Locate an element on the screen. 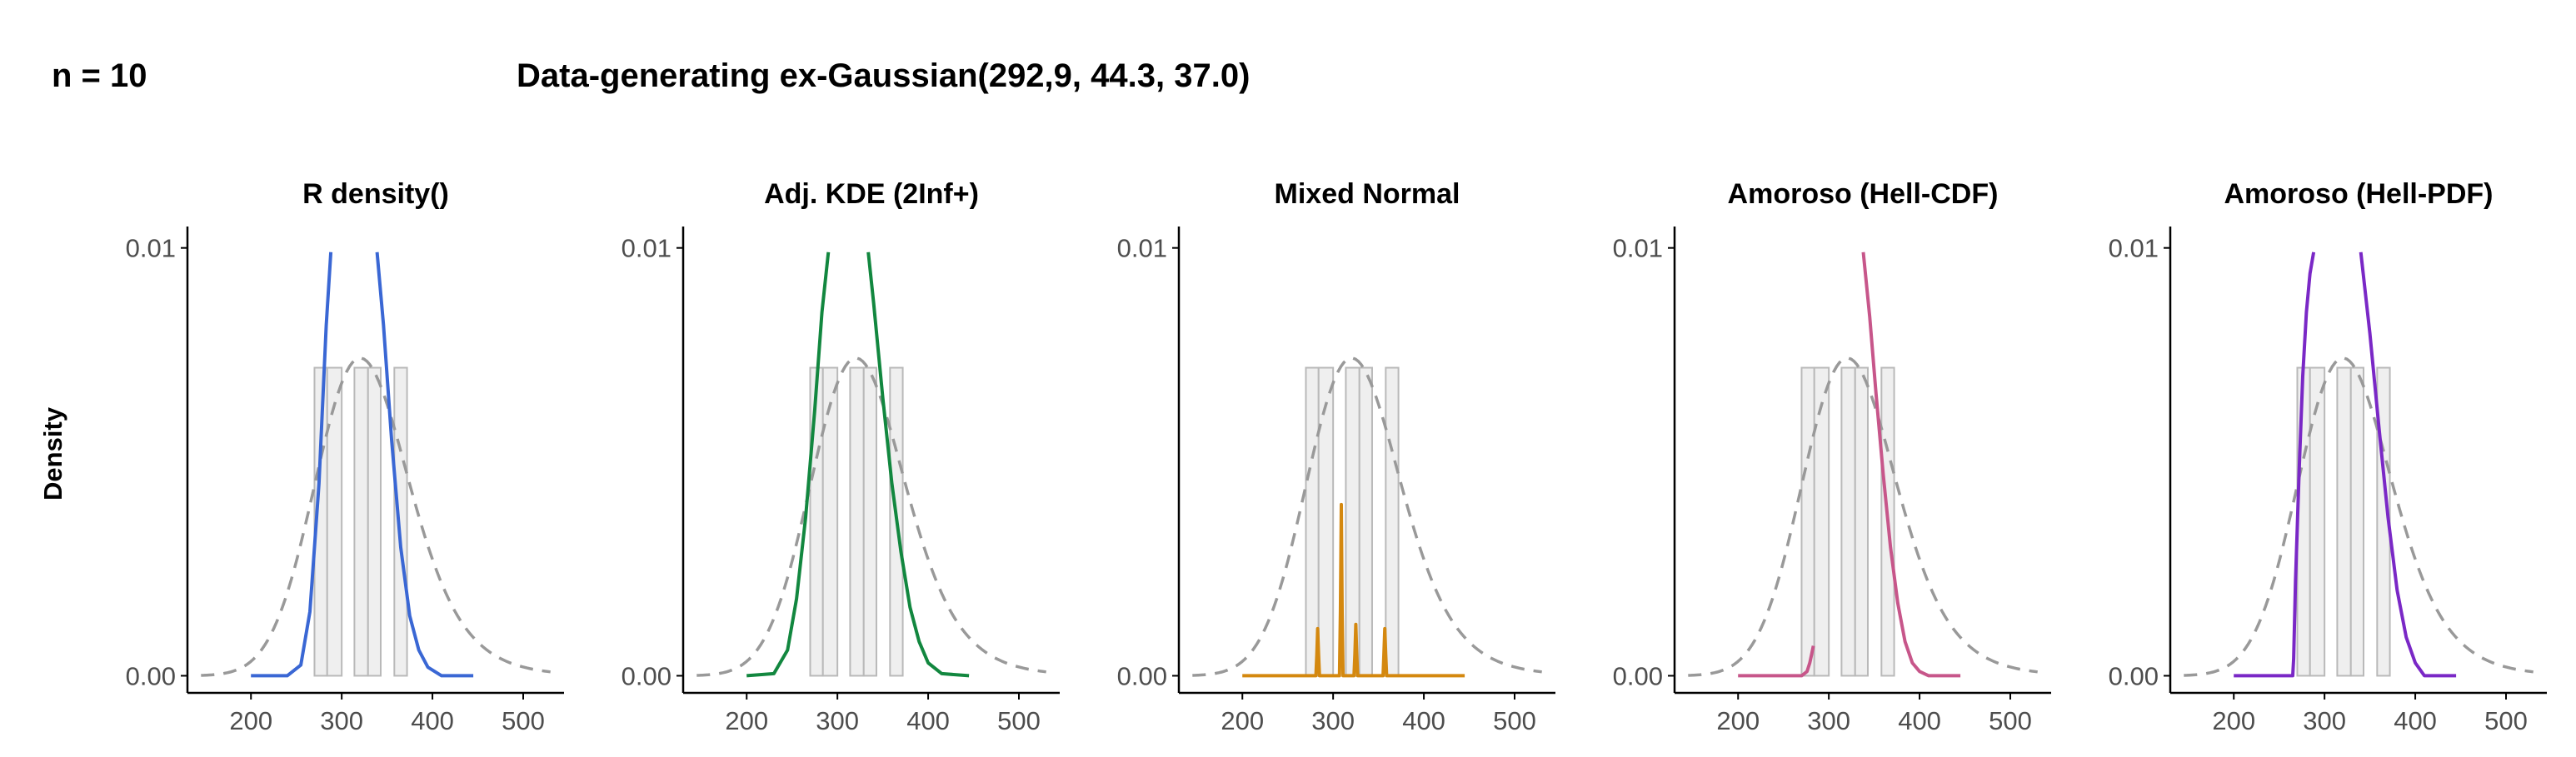 The height and width of the screenshot is (757, 2576). panel-title: Amoroso (Hell-CDF) is located at coordinates (1863, 194).